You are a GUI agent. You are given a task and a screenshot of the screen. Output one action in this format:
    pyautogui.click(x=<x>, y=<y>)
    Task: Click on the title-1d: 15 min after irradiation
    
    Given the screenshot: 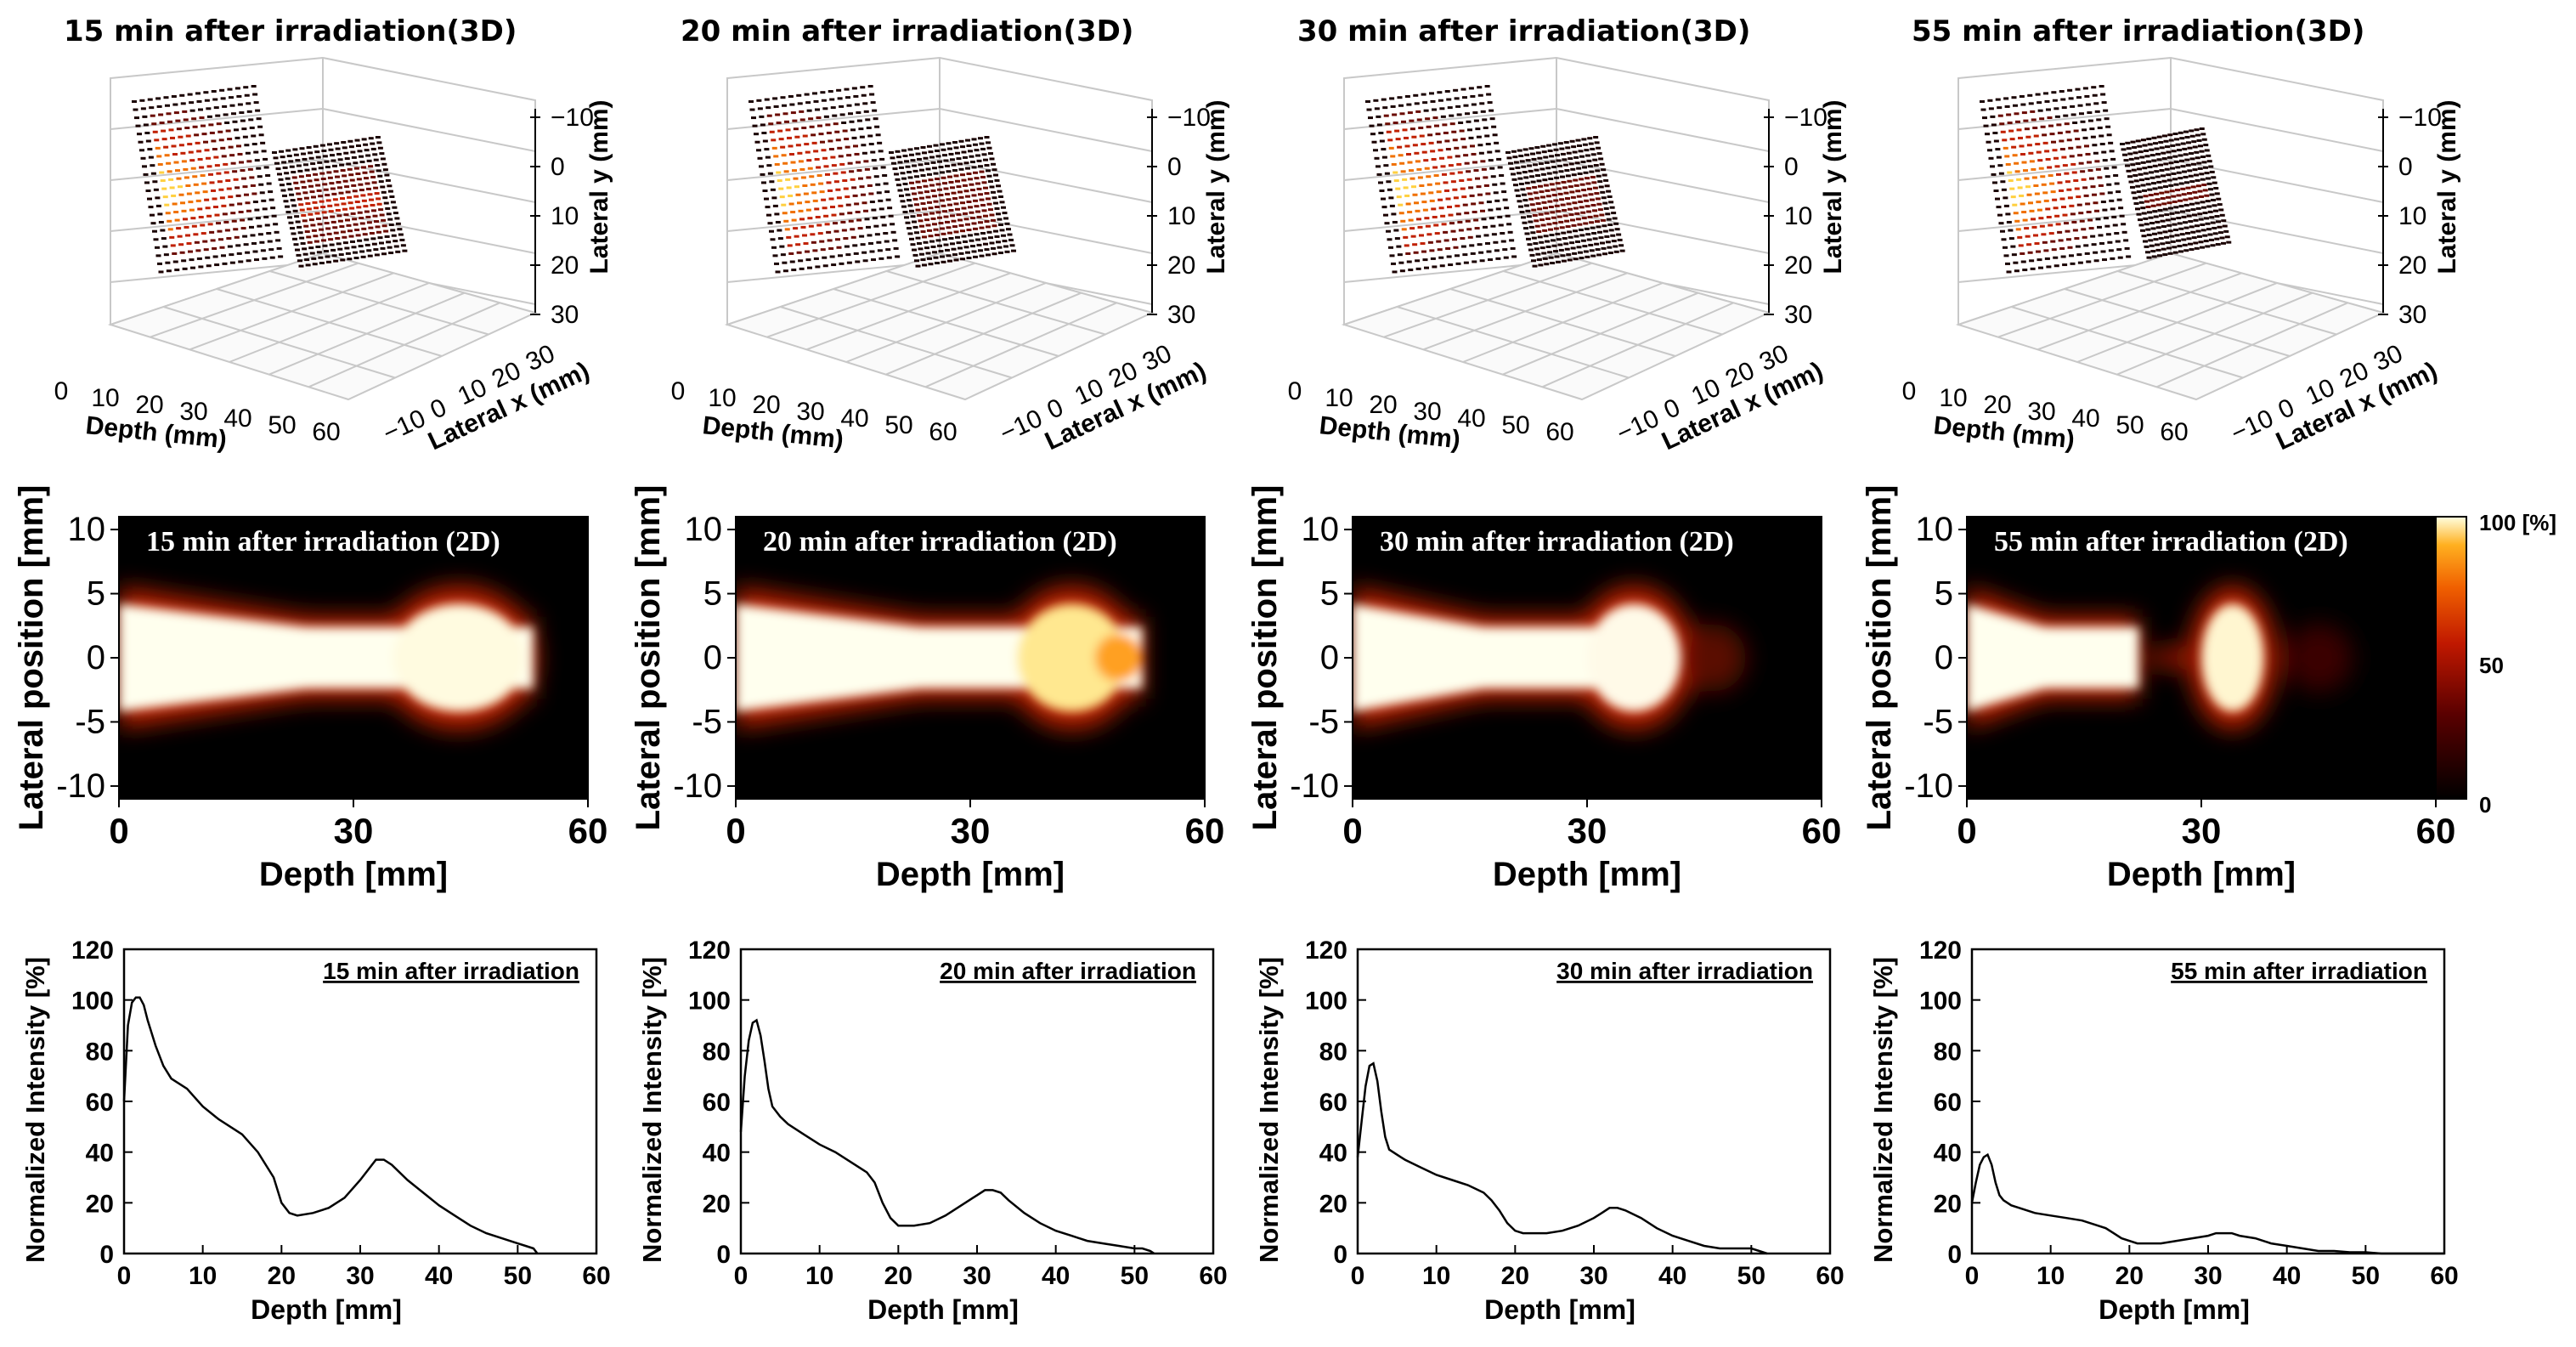 What is the action you would take?
    pyautogui.click(x=451, y=971)
    